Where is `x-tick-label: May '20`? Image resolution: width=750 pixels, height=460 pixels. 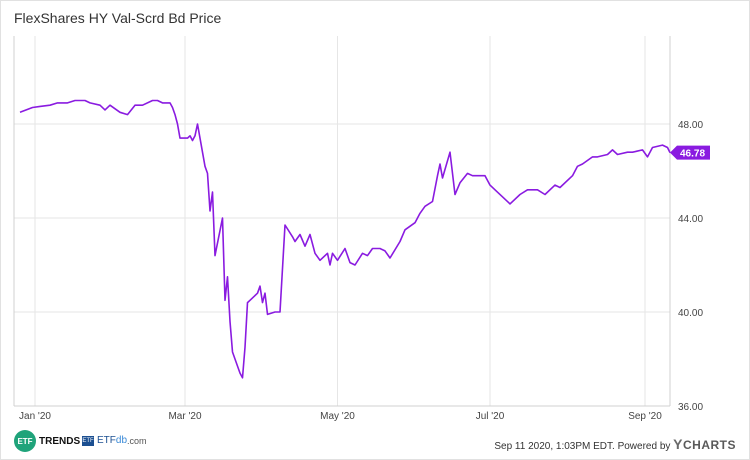 x-tick-label: May '20 is located at coordinates (337, 416).